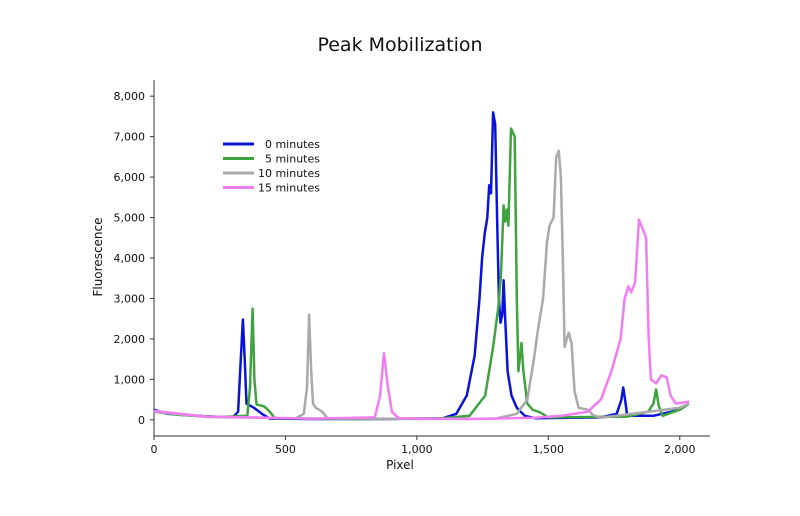 This screenshot has height=516, width=800. What do you see at coordinates (549, 449) in the screenshot?
I see `x-tick-label: 1,500` at bounding box center [549, 449].